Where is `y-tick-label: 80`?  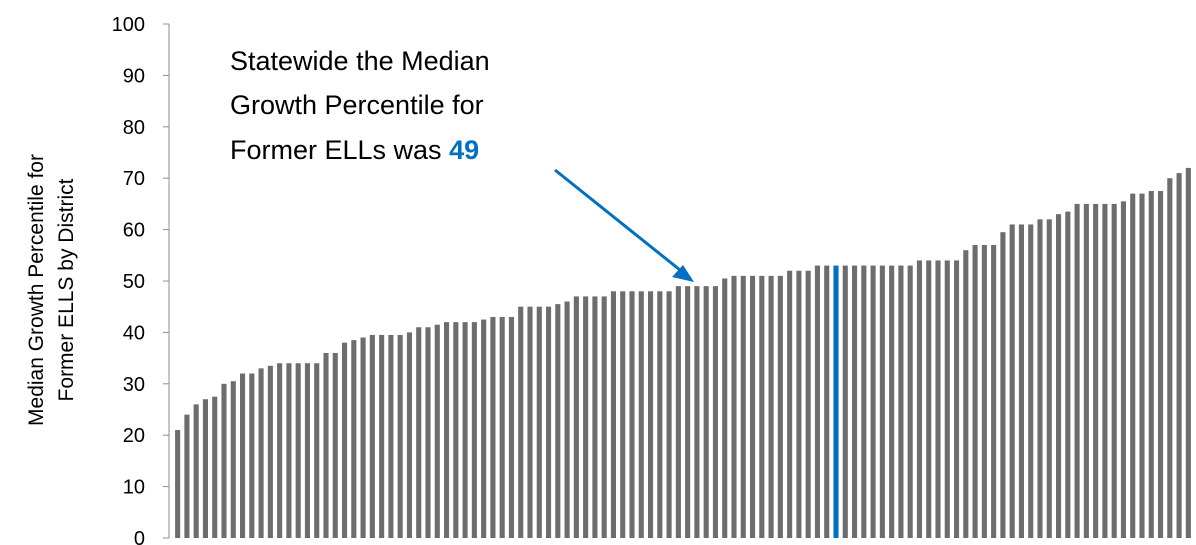
y-tick-label: 80 is located at coordinates (134, 128).